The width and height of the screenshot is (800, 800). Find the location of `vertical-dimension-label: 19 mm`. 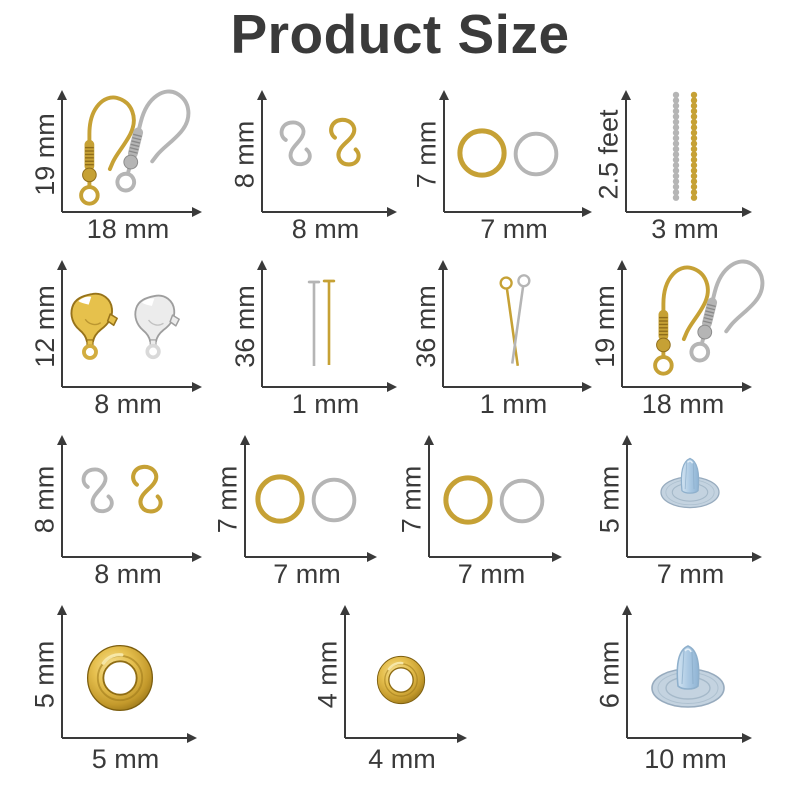

vertical-dimension-label: 19 mm is located at coordinates (44, 154).